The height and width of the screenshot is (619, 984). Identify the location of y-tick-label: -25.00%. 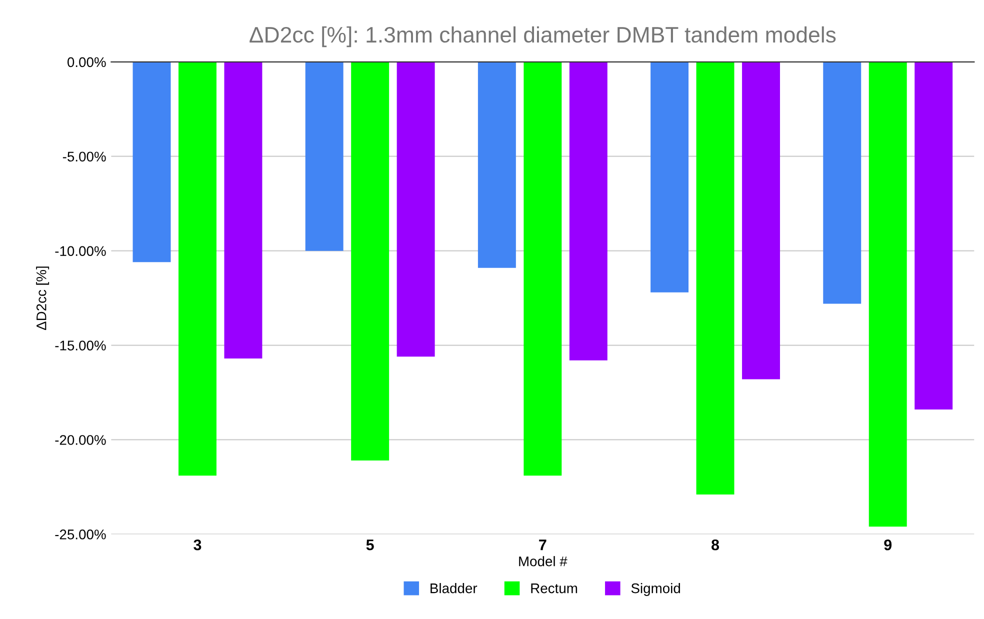
(80, 535).